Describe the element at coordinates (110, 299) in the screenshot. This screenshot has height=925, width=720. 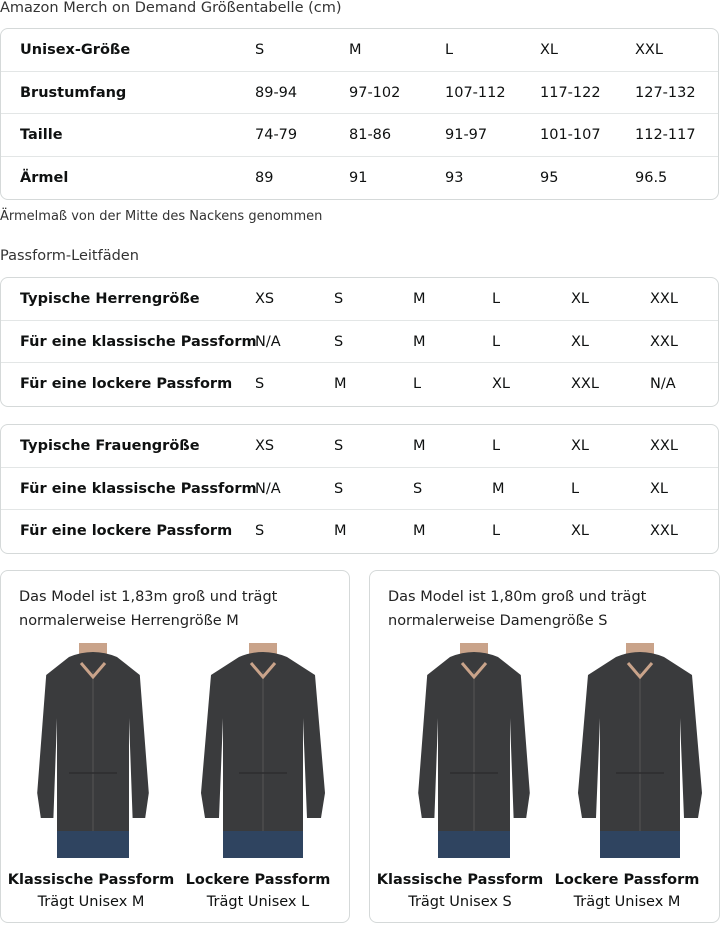
I see `row-label: Typische Herrengröße` at that location.